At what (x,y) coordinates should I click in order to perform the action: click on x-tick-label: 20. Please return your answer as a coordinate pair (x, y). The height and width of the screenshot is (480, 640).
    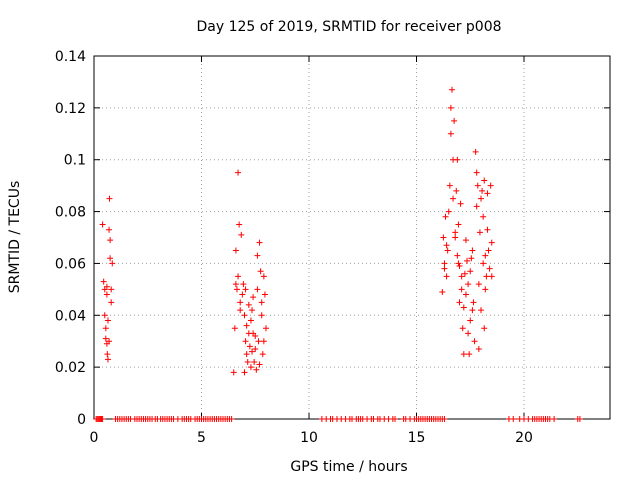
    Looking at the image, I should click on (524, 438).